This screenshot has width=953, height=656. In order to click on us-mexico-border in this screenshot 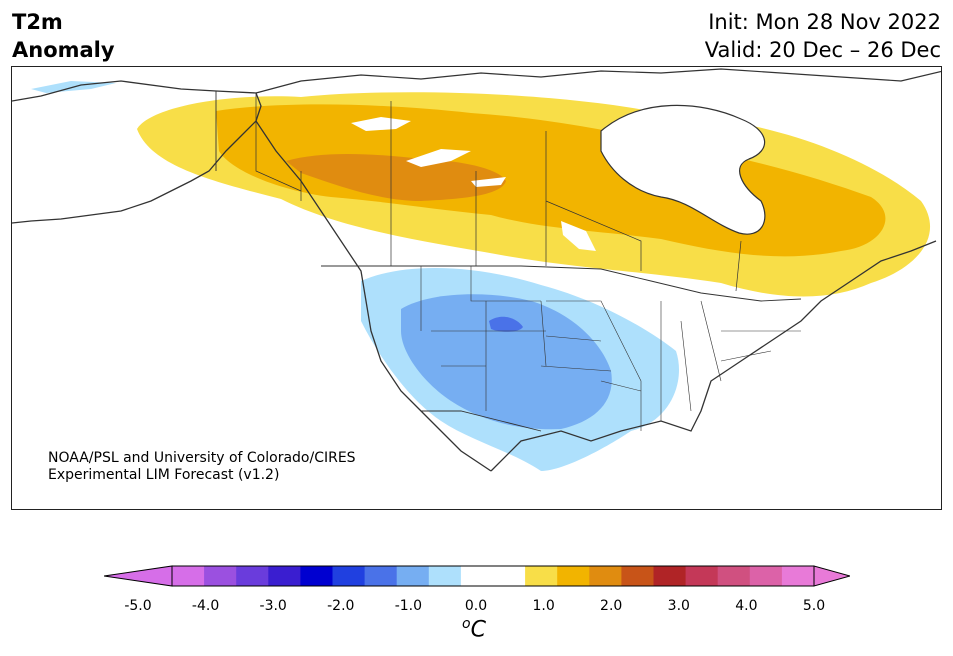, I will do `click(481, 421)`.